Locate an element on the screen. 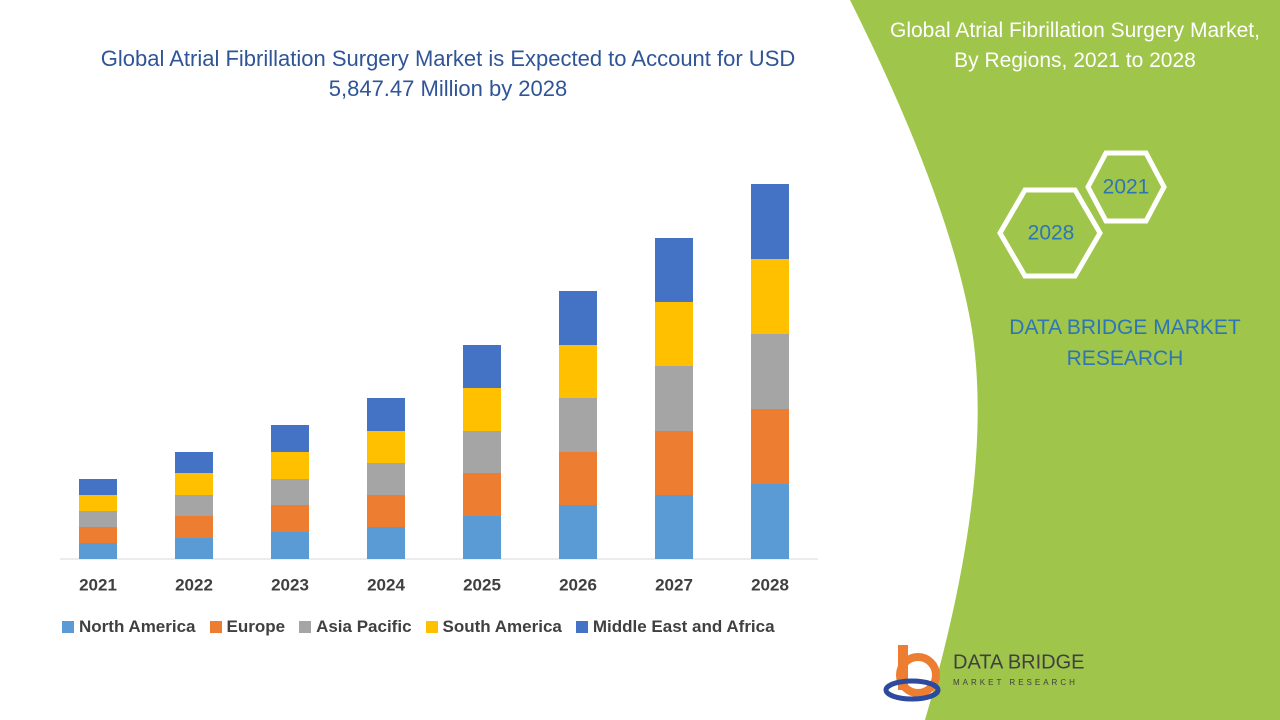 The image size is (1280, 720). legend-label: Europe is located at coordinates (256, 626).